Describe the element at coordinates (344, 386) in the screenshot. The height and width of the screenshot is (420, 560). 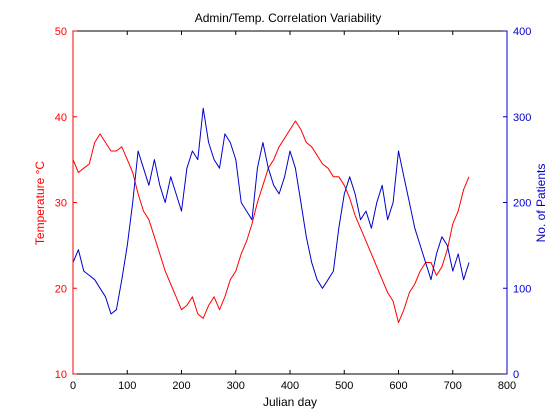
I see `x-tick-label: 500` at that location.